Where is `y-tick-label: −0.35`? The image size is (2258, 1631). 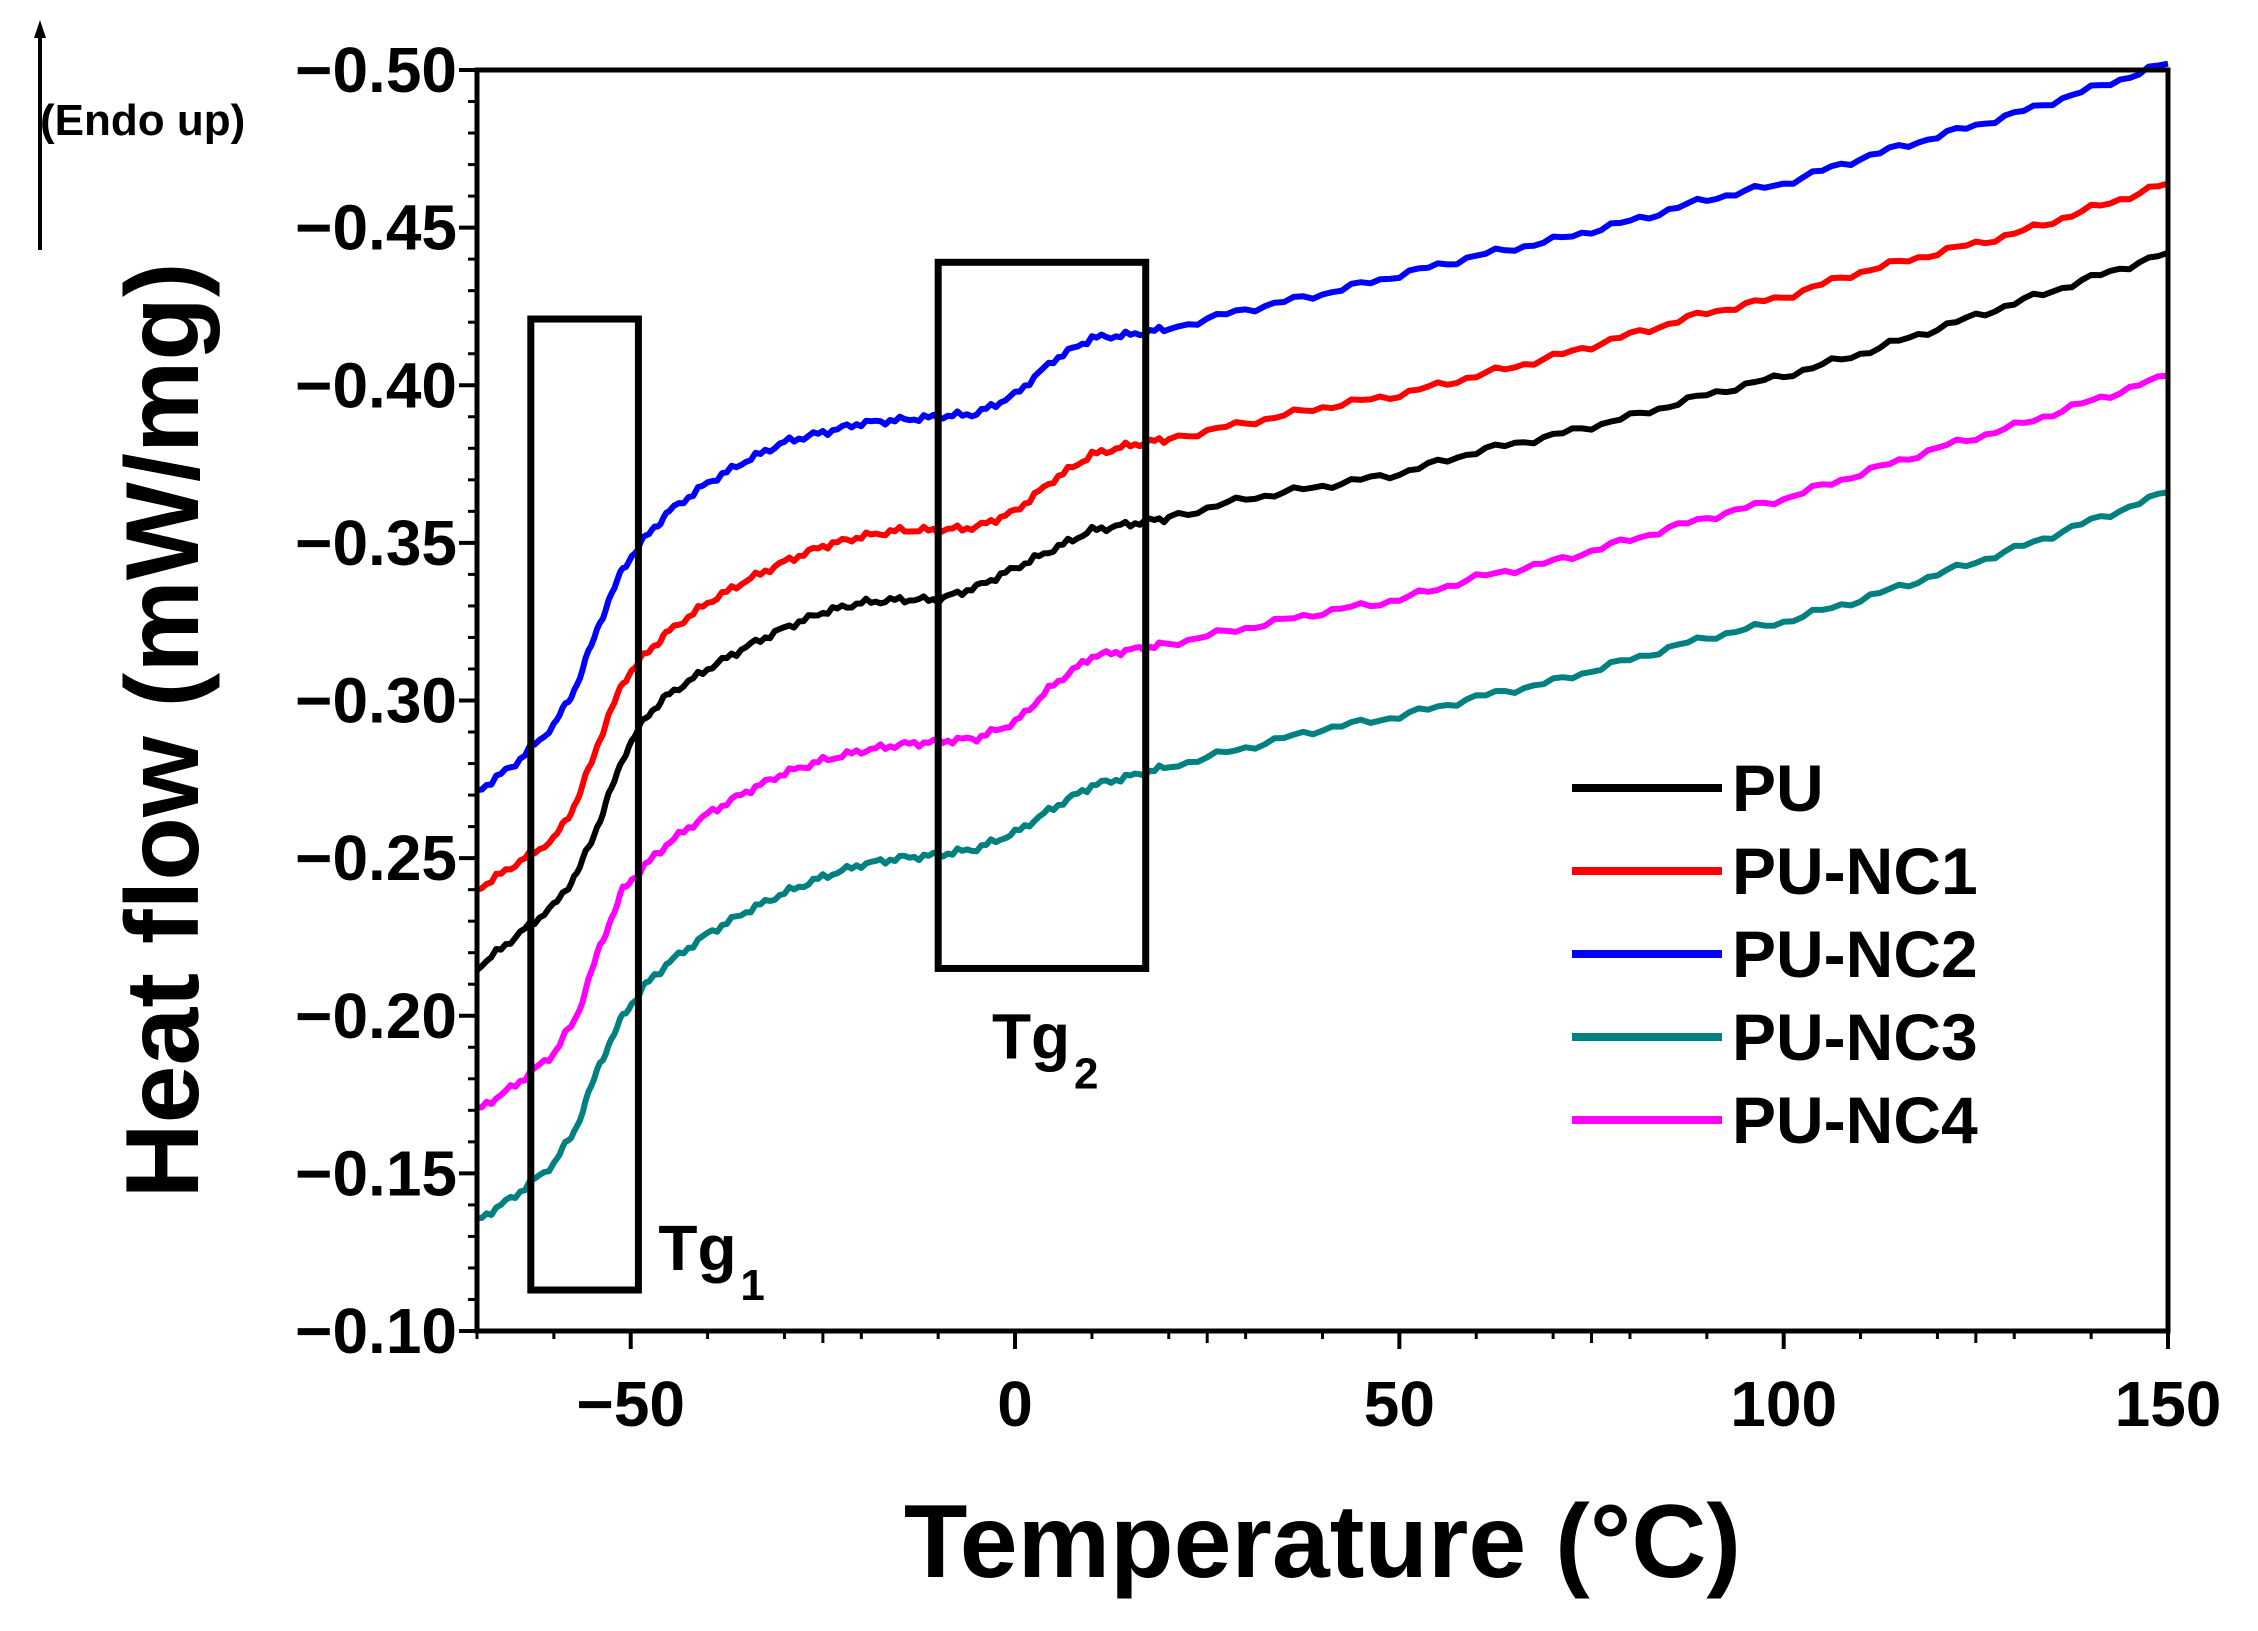
y-tick-label: −0.35 is located at coordinates (376, 543).